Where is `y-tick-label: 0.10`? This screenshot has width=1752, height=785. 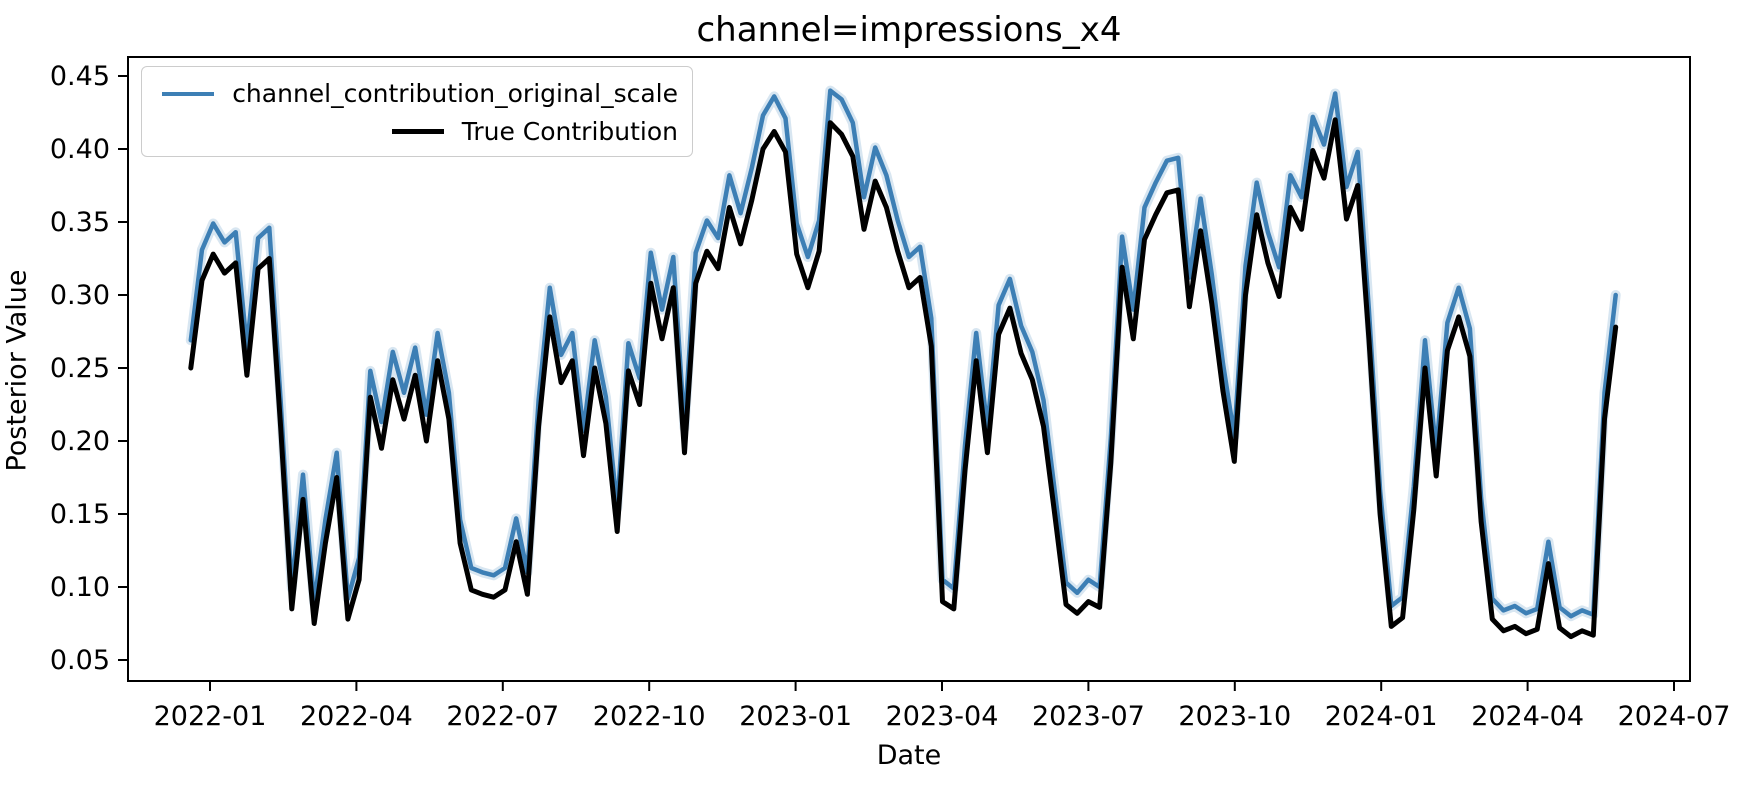 y-tick-label: 0.10 is located at coordinates (80, 587).